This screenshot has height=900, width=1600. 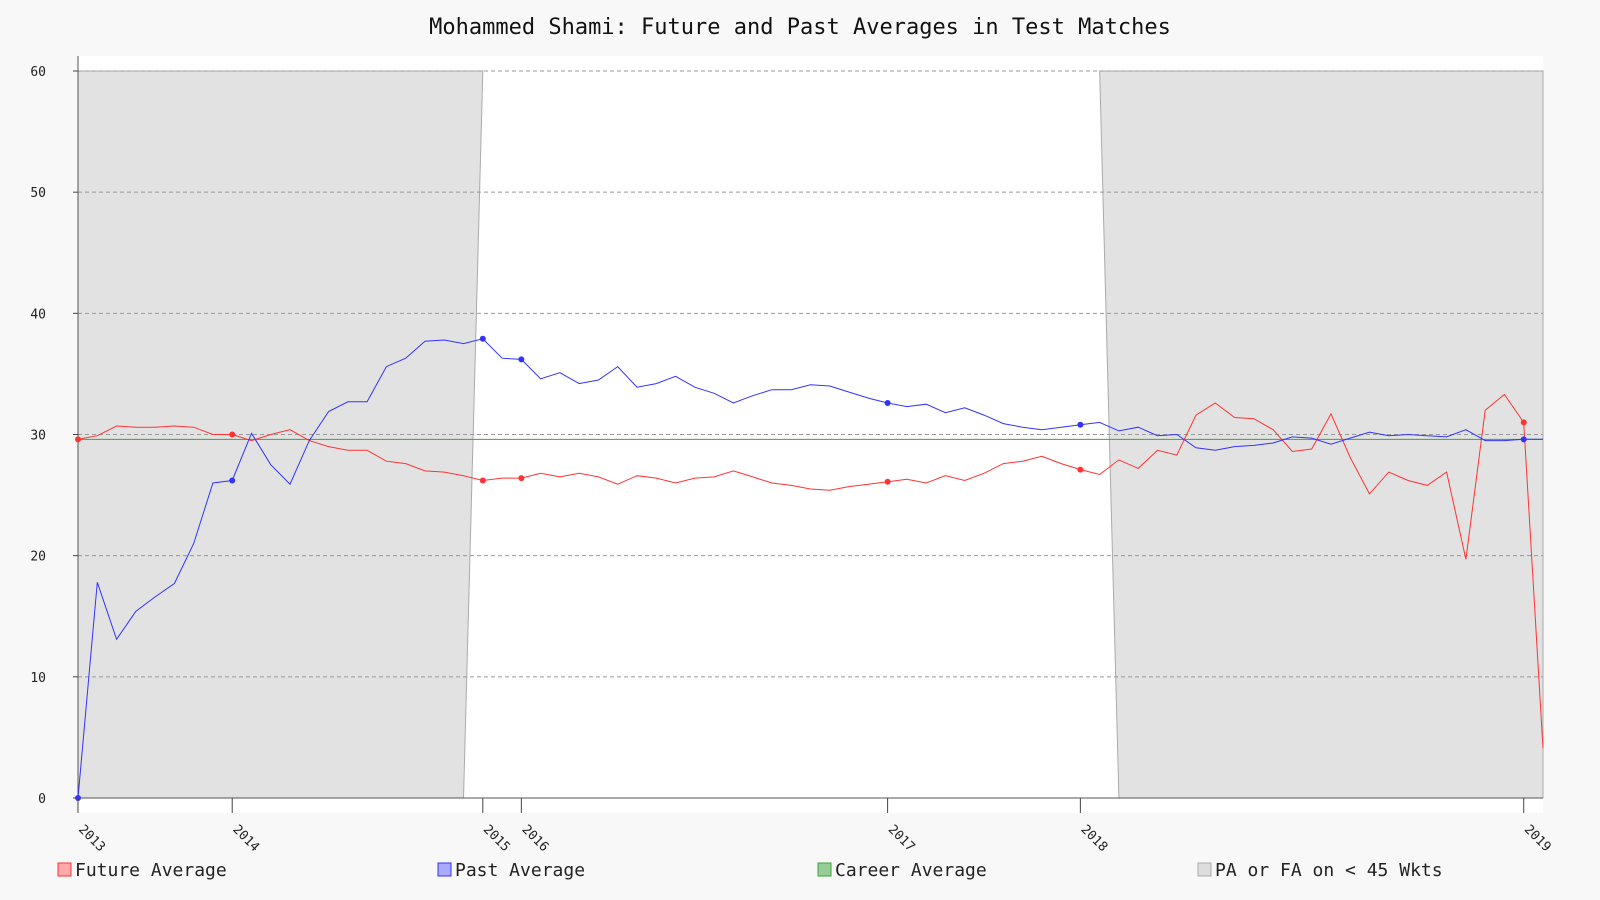 I want to click on x-tick-label-2015: 2015, so click(x=496, y=838).